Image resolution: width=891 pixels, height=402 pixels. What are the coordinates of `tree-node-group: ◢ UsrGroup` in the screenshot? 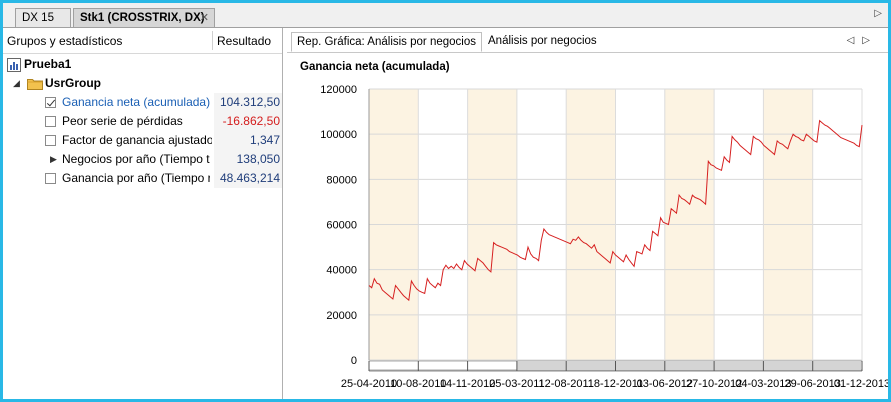 It's located at (142, 83).